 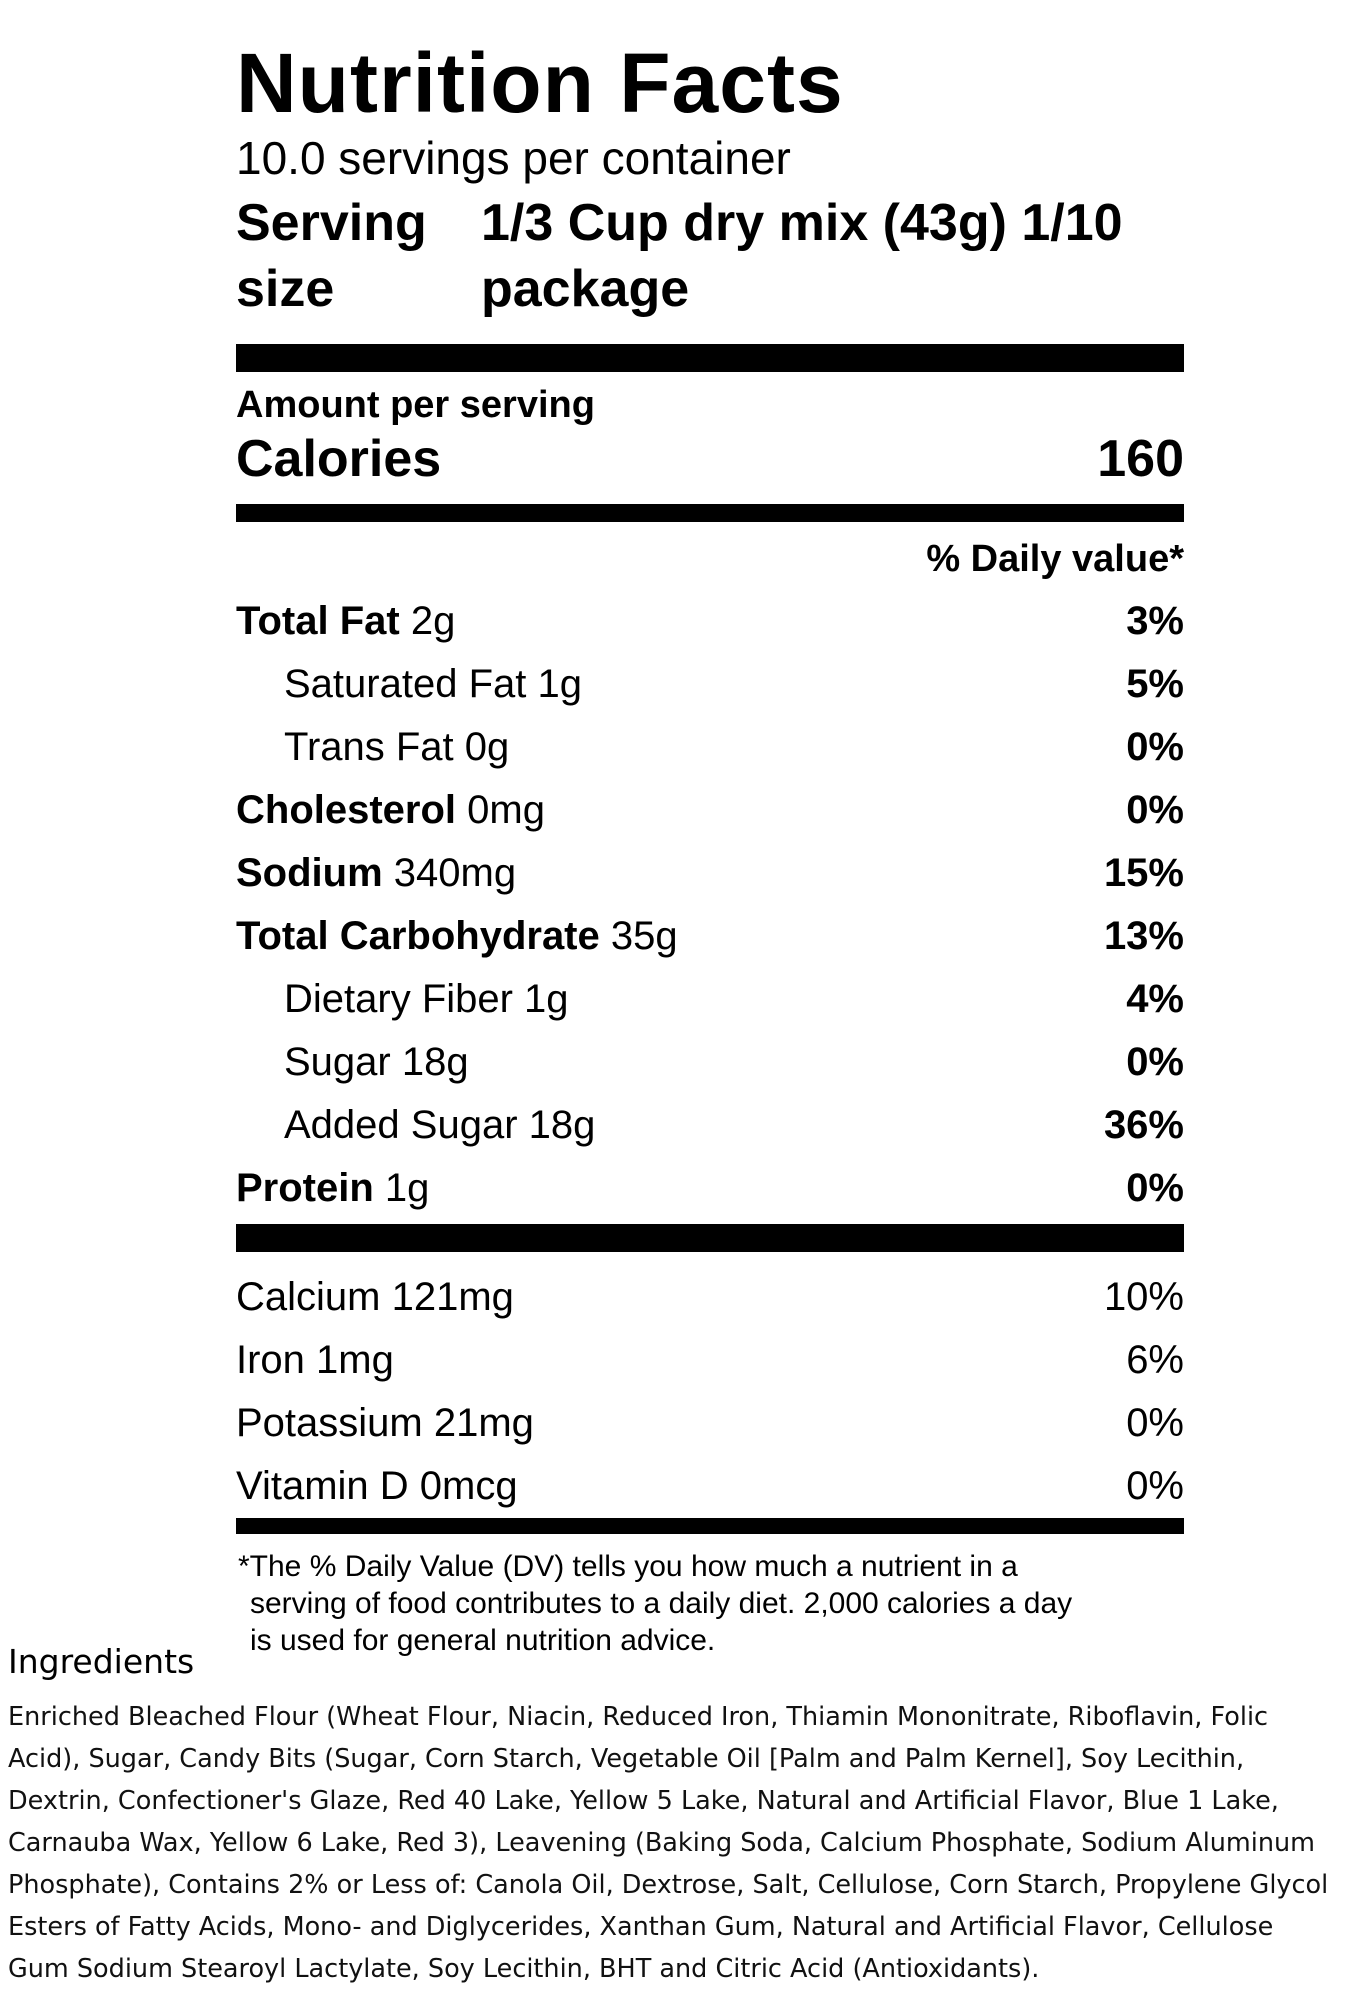 I want to click on nutrient-amount: 1g, so click(x=407, y=1188).